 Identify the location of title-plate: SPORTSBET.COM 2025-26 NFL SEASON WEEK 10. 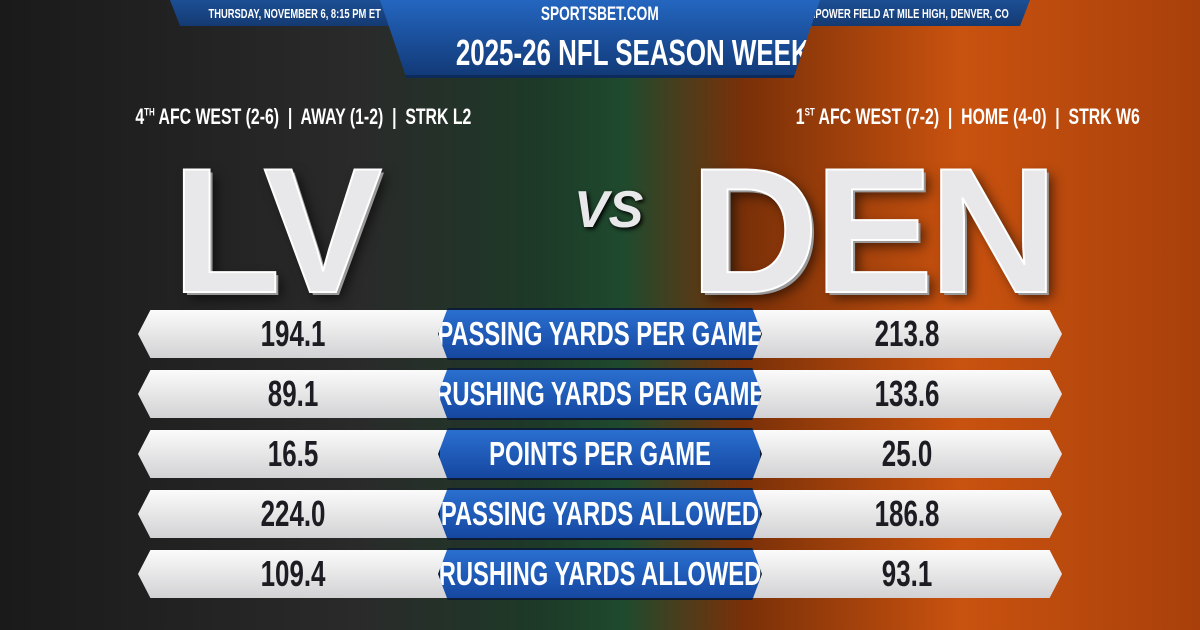
(600, 39).